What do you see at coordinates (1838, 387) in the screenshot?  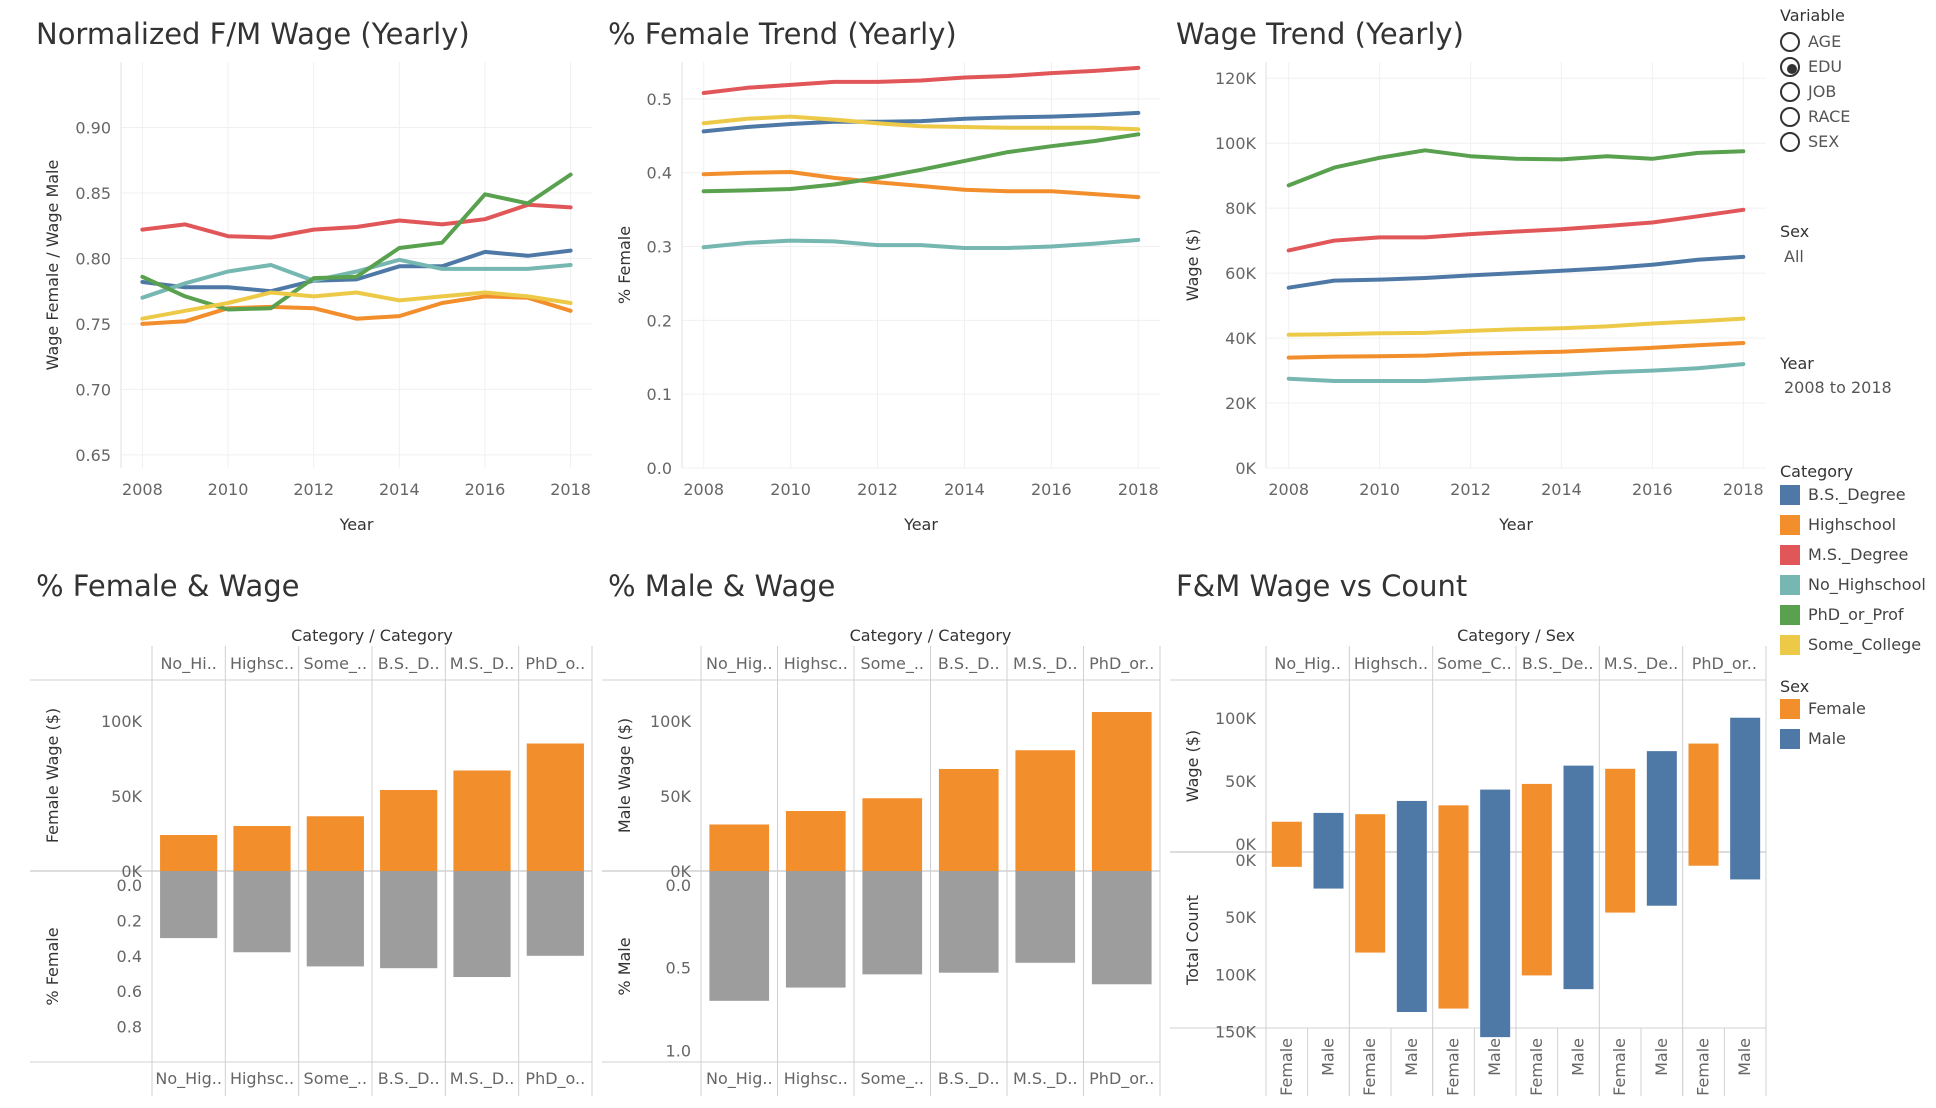 I see `year-filter-value: 2008 to 2018` at bounding box center [1838, 387].